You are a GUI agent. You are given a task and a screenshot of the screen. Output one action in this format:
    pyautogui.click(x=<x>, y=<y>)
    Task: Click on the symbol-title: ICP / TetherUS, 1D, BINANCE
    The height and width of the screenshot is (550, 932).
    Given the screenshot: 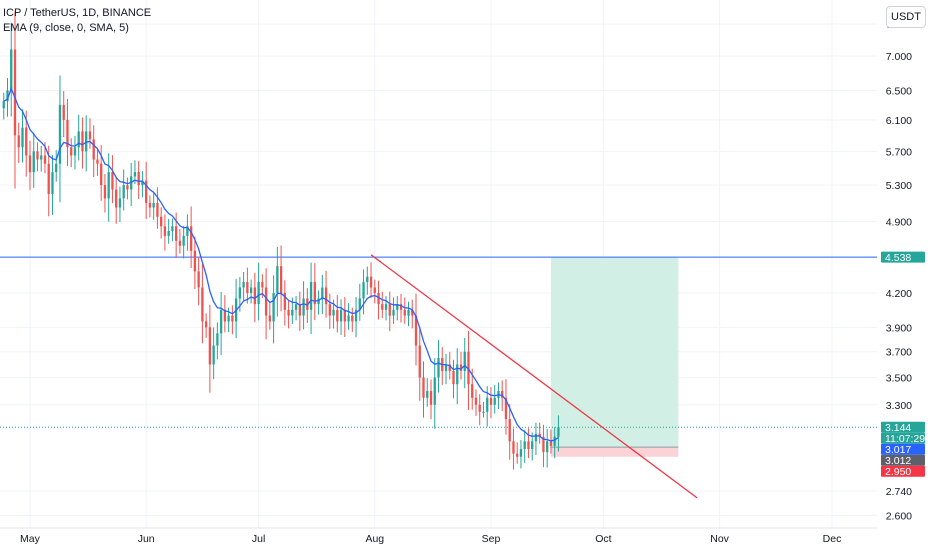 What is the action you would take?
    pyautogui.click(x=77, y=13)
    